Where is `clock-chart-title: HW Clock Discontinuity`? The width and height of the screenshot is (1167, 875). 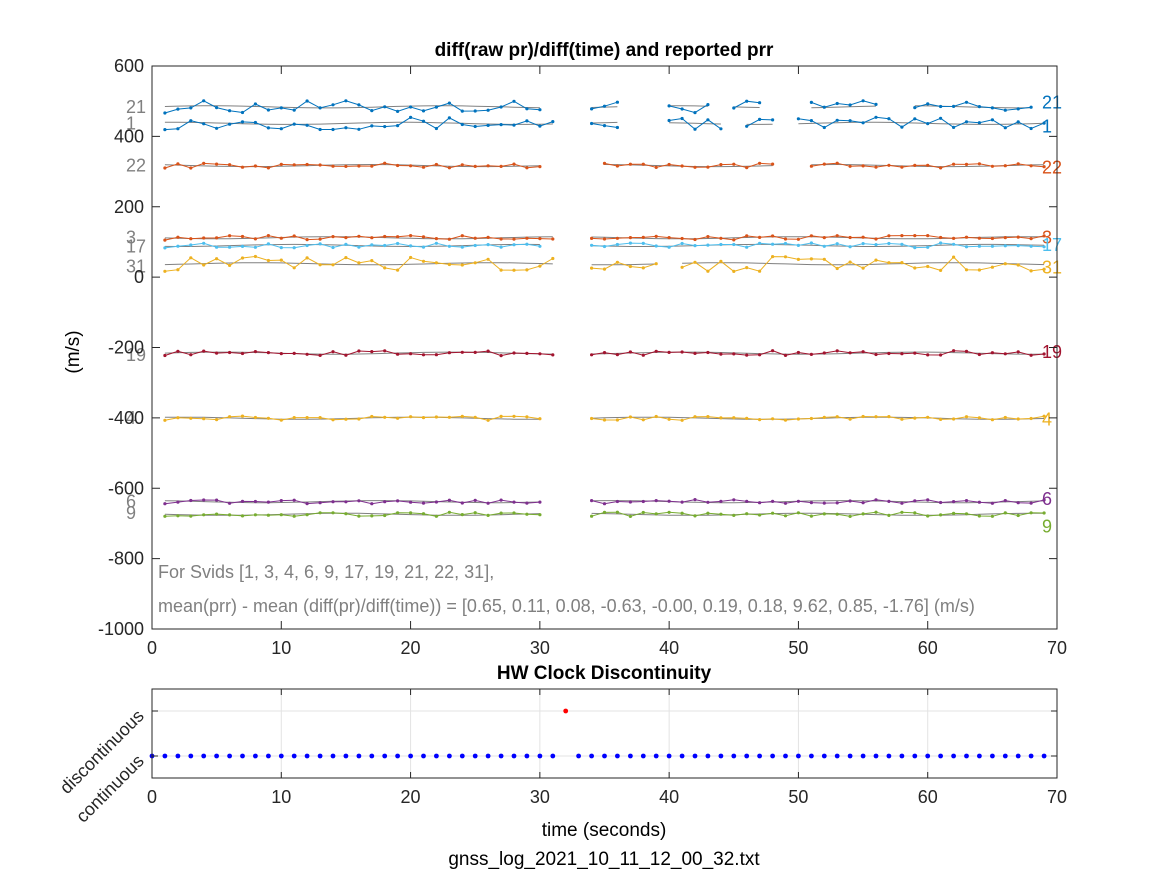 clock-chart-title: HW Clock Discontinuity is located at coordinates (604, 673).